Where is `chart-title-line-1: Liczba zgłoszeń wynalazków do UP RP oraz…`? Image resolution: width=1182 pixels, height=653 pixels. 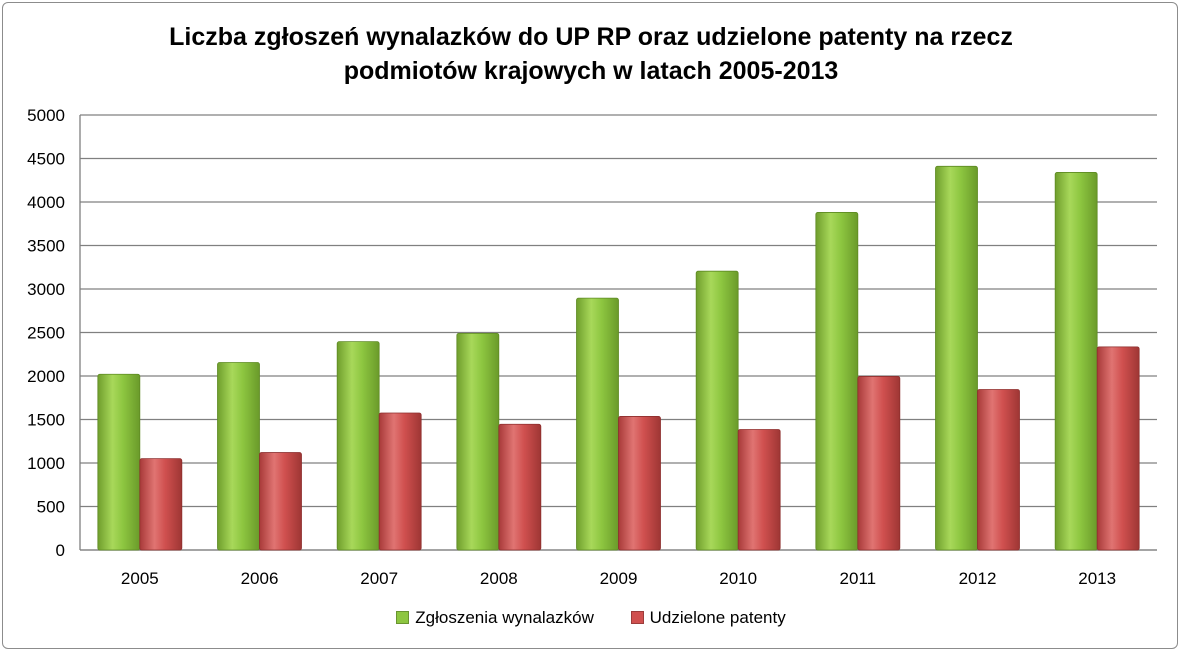 chart-title-line-1: Liczba zgłoszeń wynalazków do UP RP oraz… is located at coordinates (591, 37).